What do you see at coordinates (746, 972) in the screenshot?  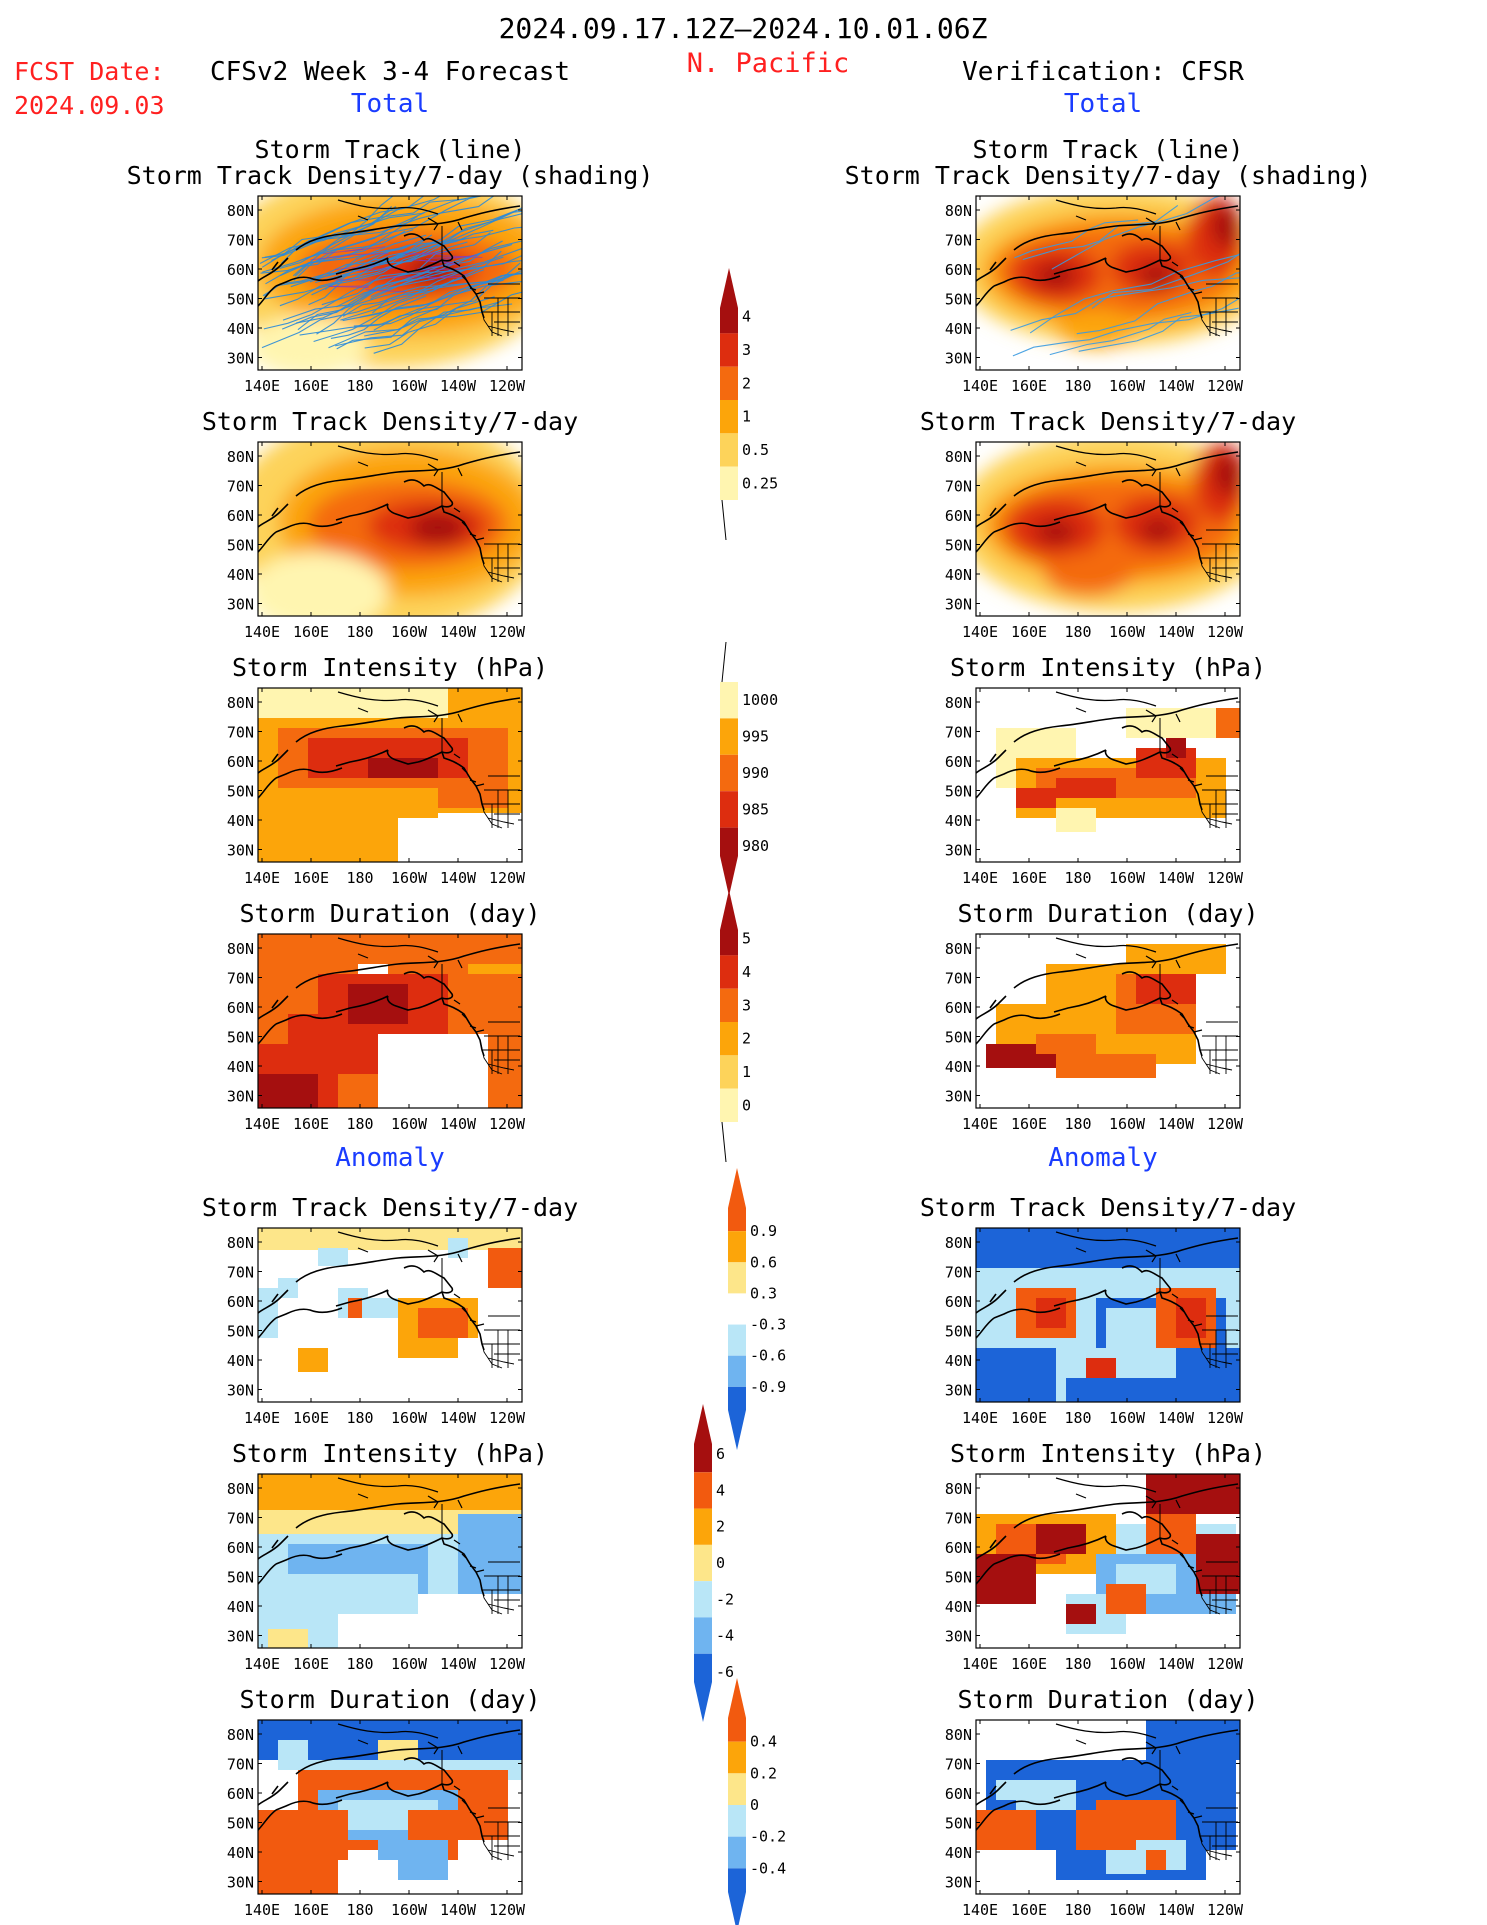 I see `colorbar-tick-label: 4` at bounding box center [746, 972].